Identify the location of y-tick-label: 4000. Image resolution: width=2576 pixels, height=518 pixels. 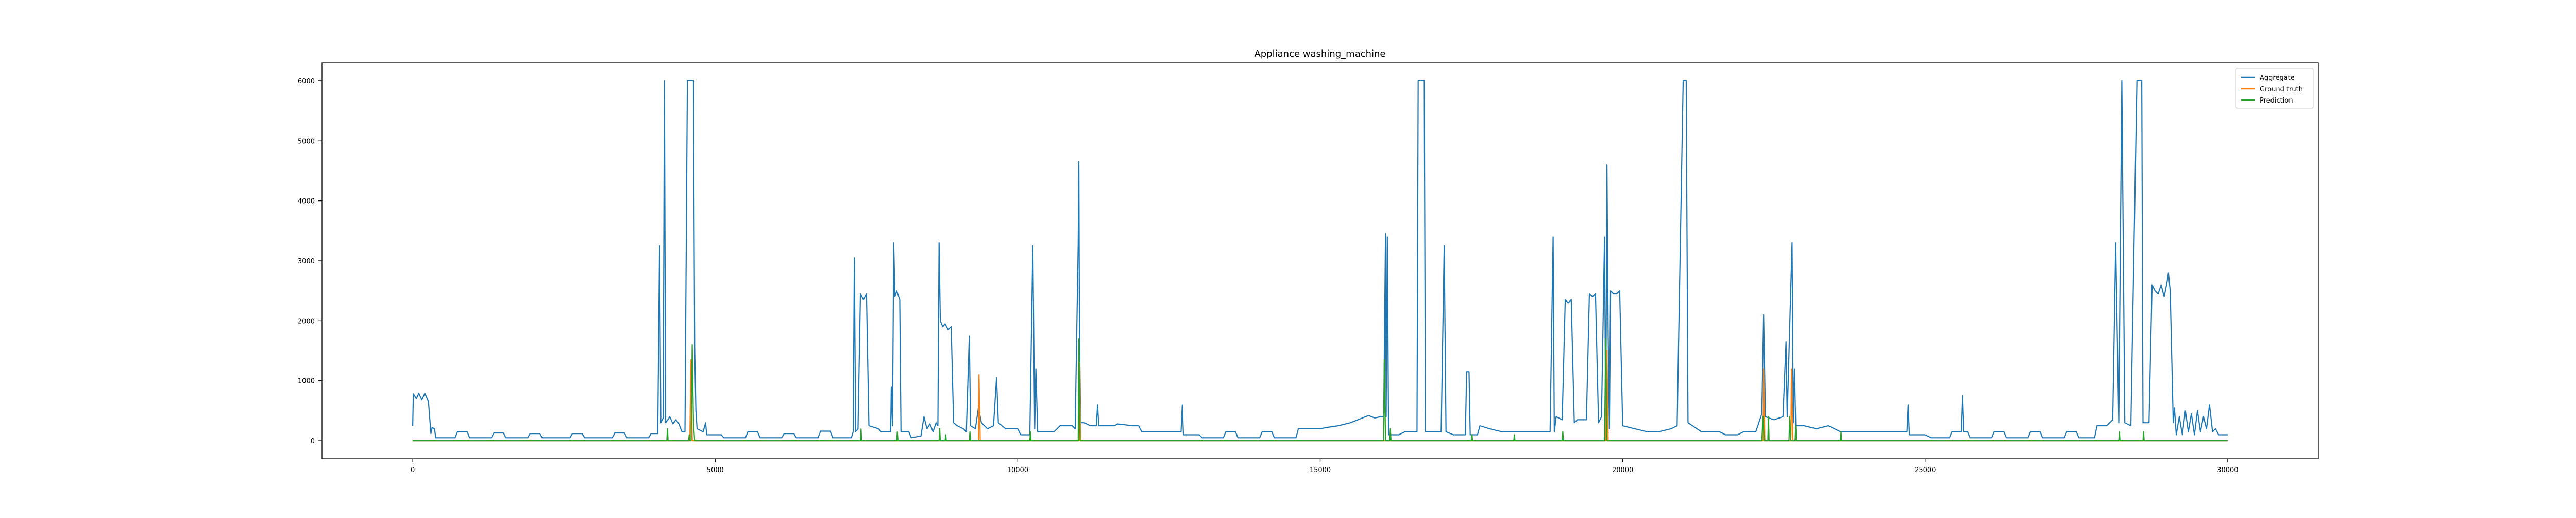
(306, 202).